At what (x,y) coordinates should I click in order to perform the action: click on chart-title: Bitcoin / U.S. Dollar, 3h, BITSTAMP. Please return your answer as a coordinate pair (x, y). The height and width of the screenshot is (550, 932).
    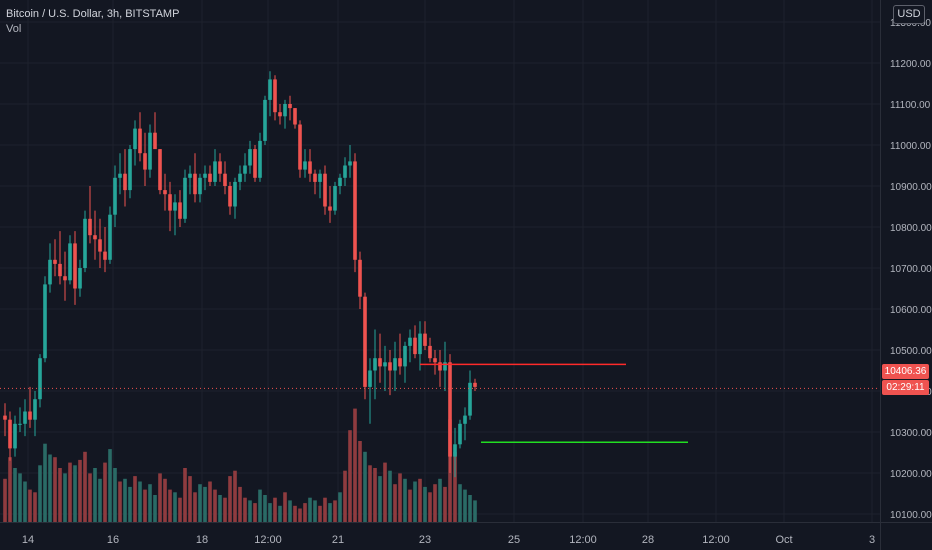
    Looking at the image, I should click on (93, 14).